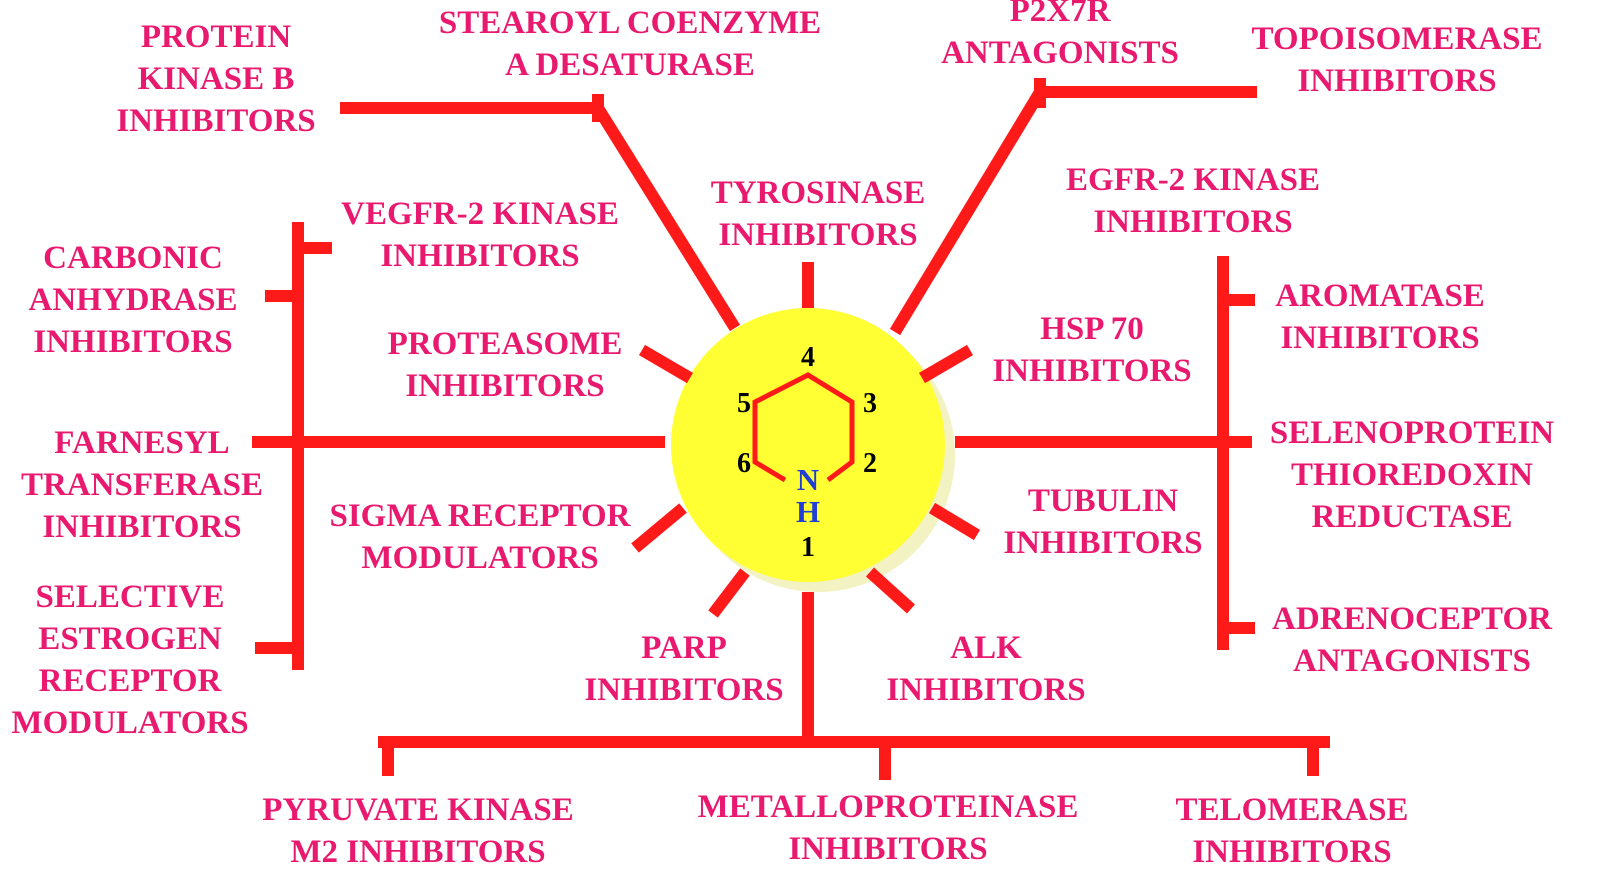  I want to click on nh-h-atom: H, so click(808, 511).